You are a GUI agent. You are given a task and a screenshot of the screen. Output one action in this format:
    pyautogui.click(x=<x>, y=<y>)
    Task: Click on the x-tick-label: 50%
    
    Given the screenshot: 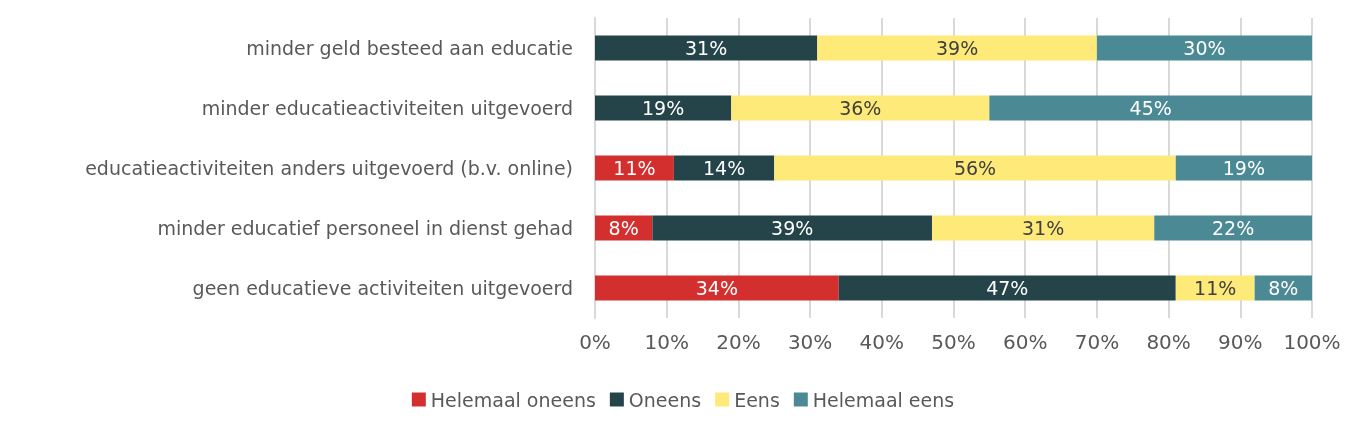 What is the action you would take?
    pyautogui.click(x=953, y=342)
    